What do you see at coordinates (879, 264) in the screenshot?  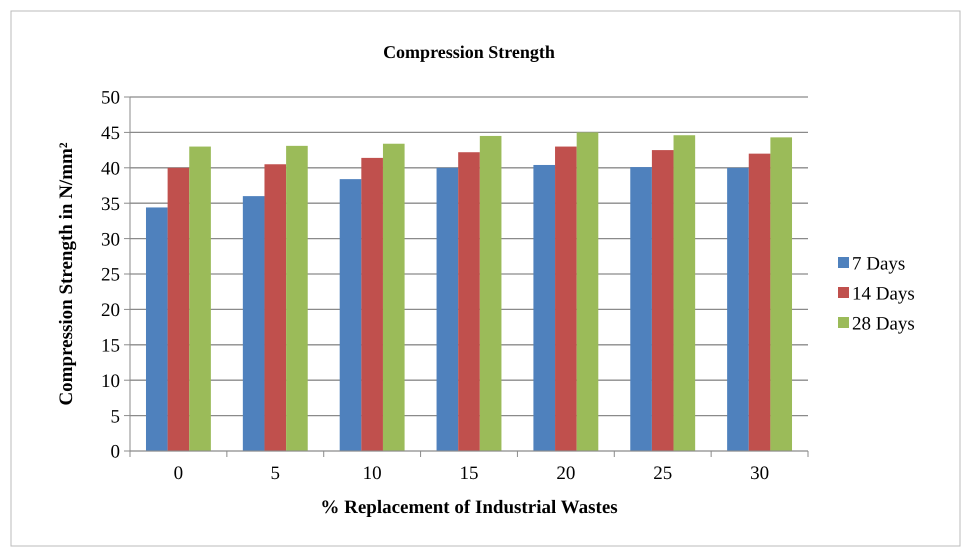 I see `legend-label: 7 Days` at bounding box center [879, 264].